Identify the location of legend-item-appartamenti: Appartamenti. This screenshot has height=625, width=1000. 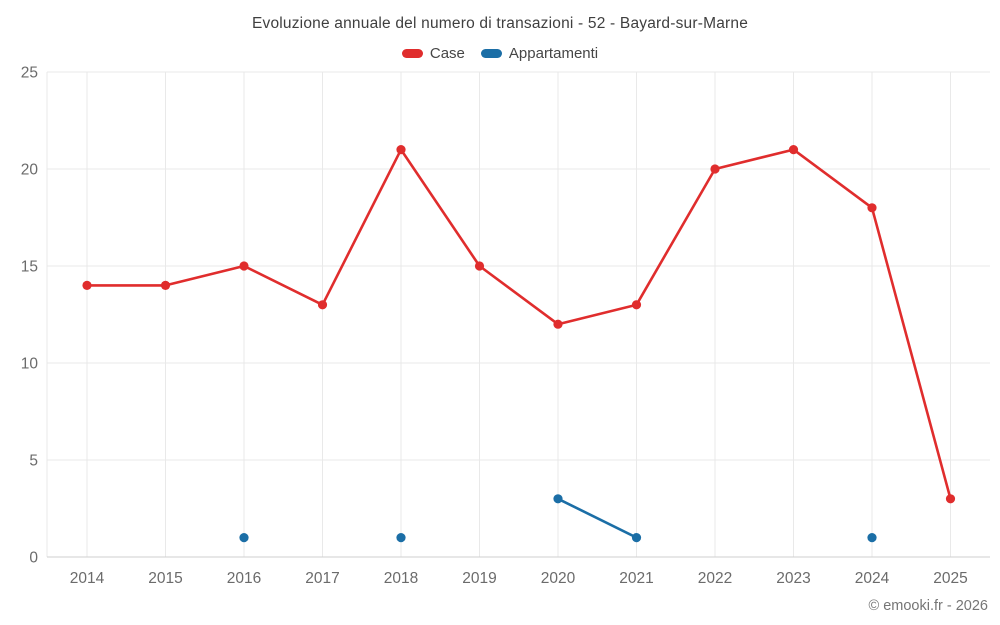
(539, 53).